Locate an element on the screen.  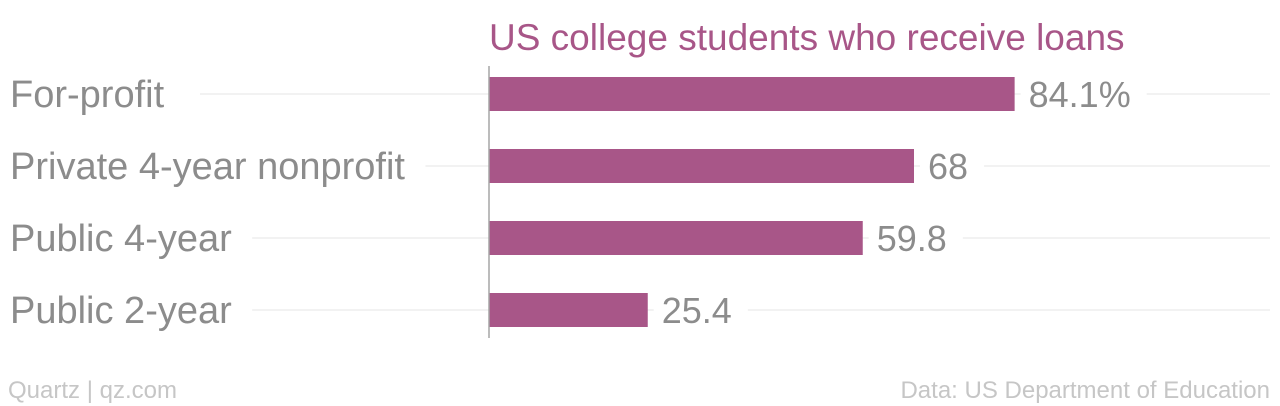
value-label: 25.4 is located at coordinates (697, 310).